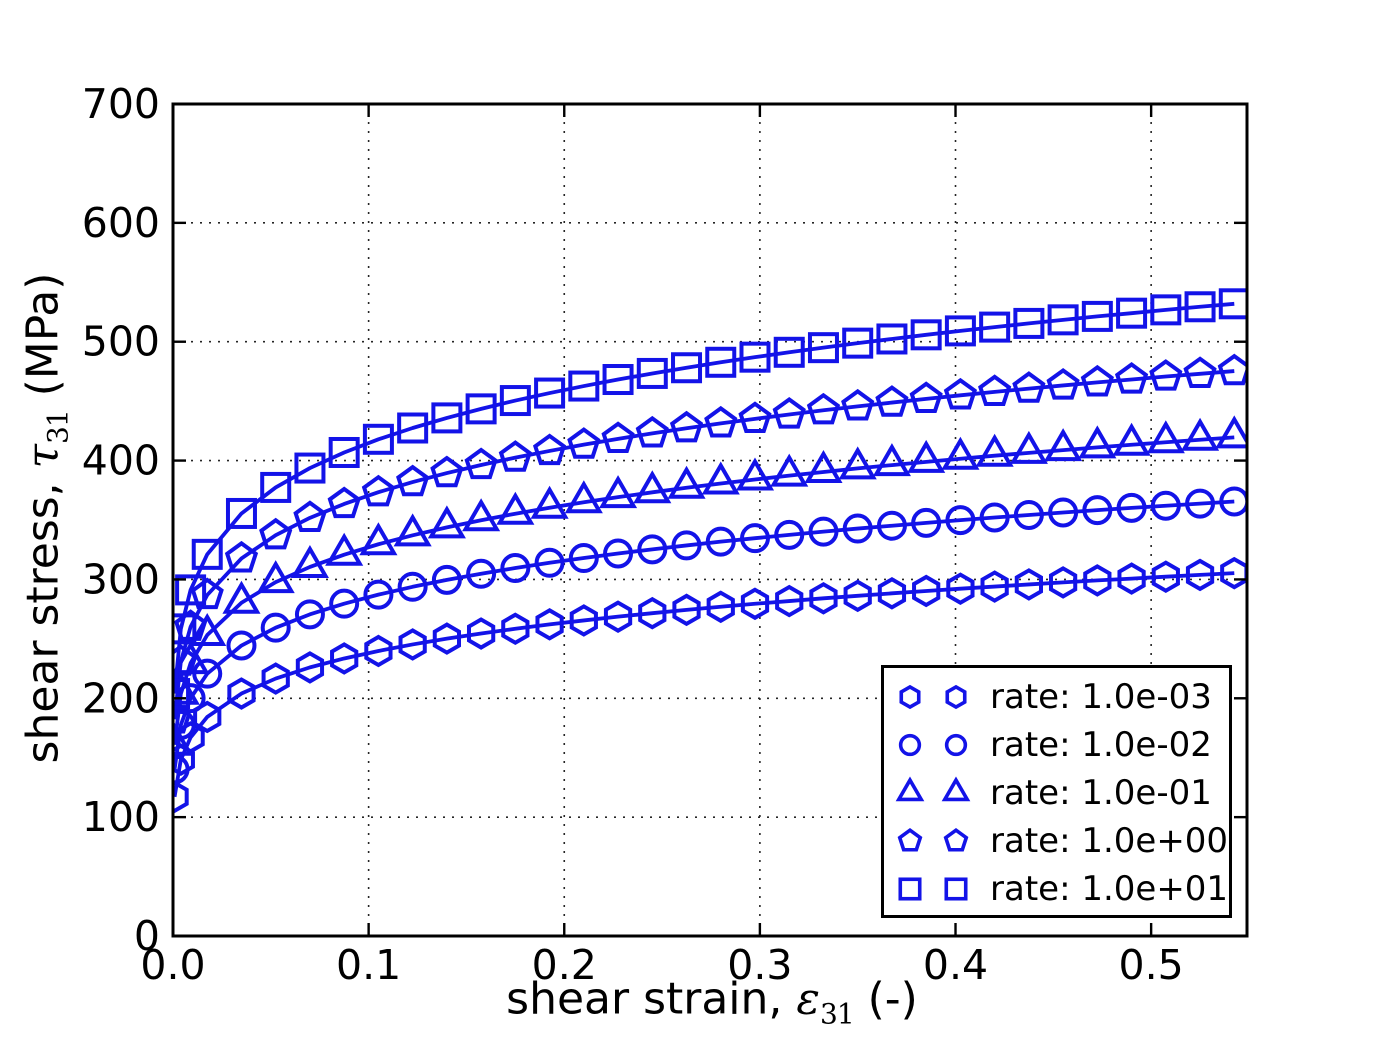  I want to click on legend-label: rate: 1.0e+00, so click(1109, 841).